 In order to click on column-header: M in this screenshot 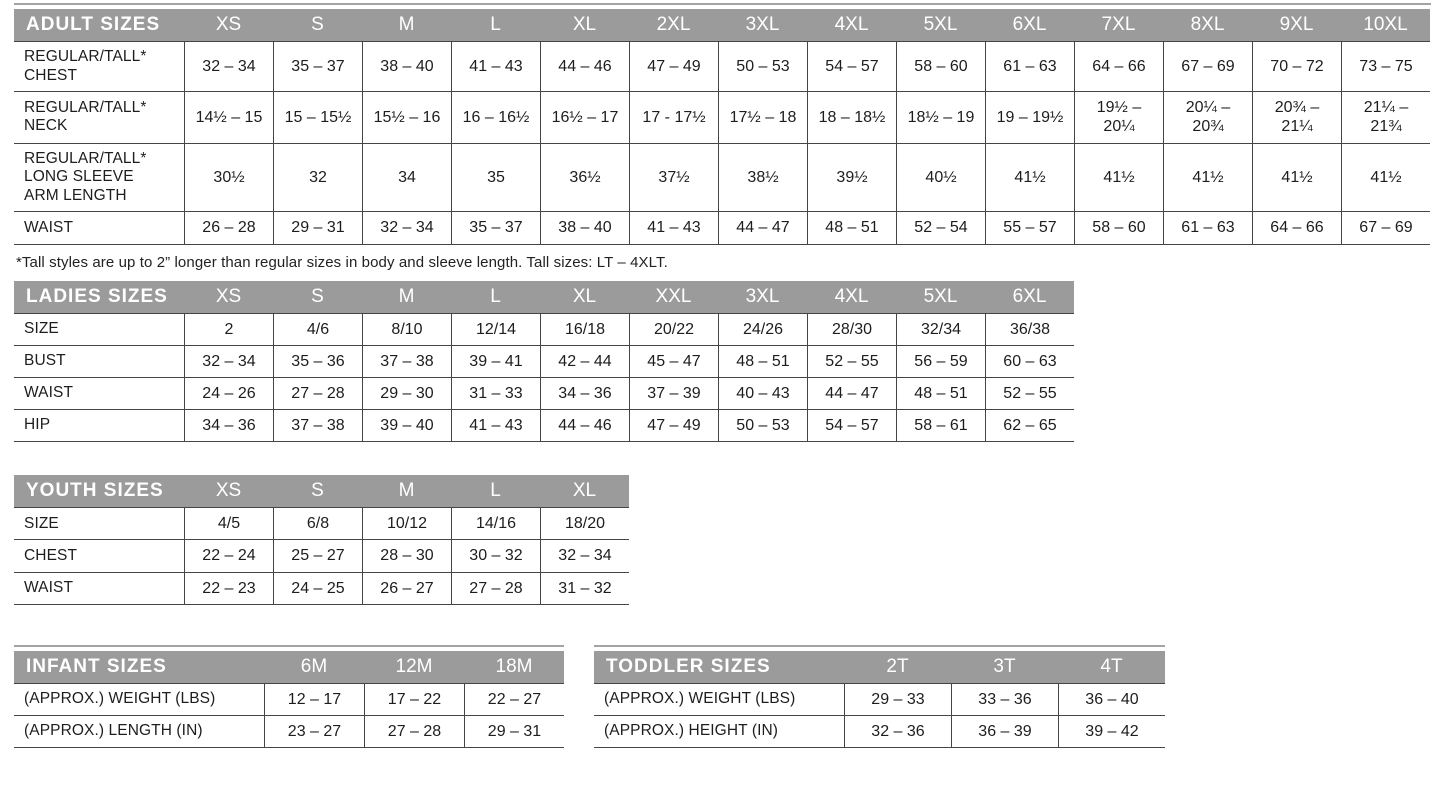, I will do `click(406, 491)`.